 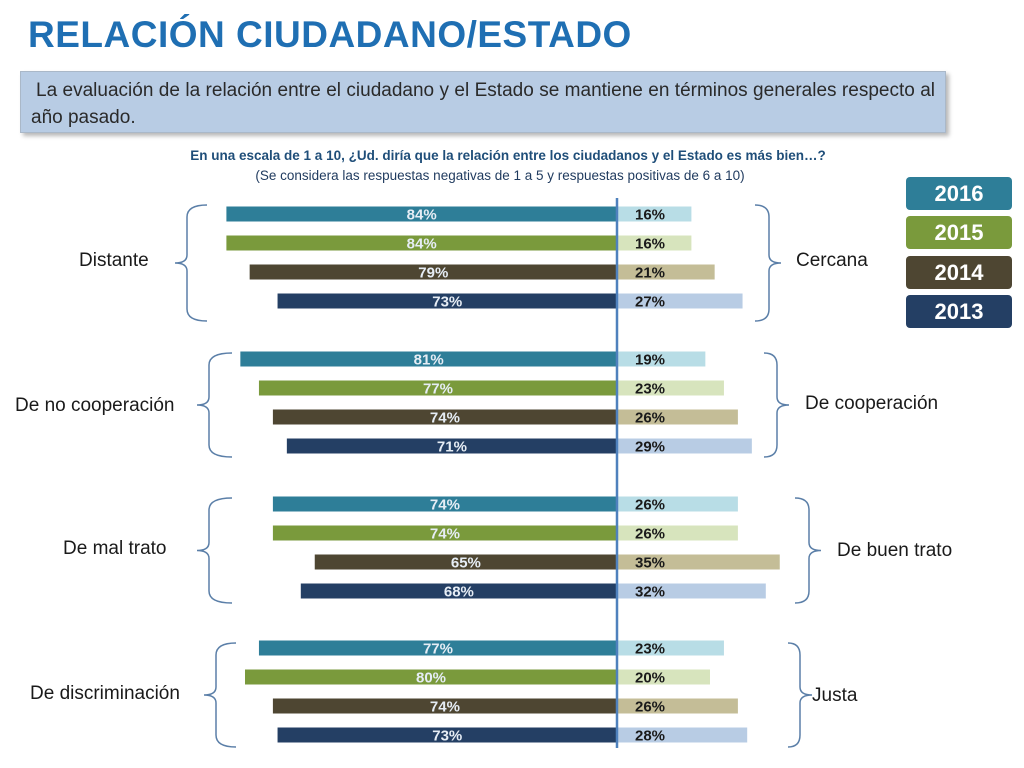 What do you see at coordinates (895, 550) in the screenshot?
I see `category-label-positive: De buen trato` at bounding box center [895, 550].